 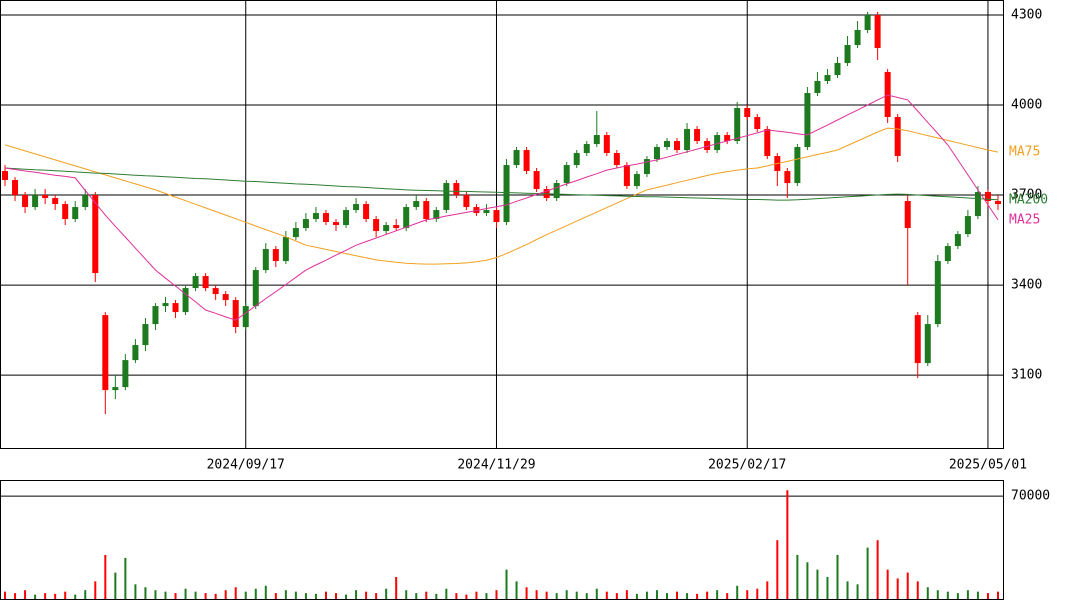 What do you see at coordinates (1024, 219) in the screenshot?
I see `legend-label: MA25` at bounding box center [1024, 219].